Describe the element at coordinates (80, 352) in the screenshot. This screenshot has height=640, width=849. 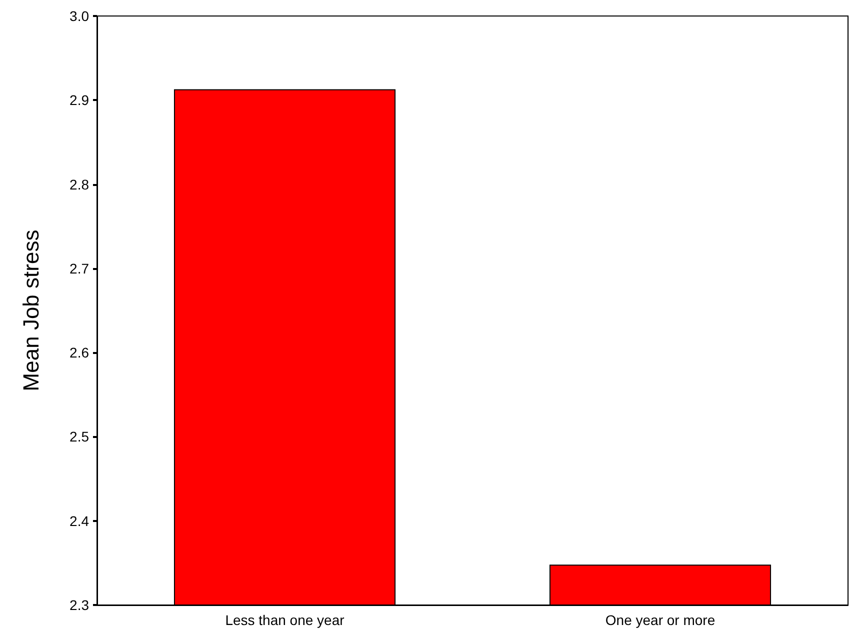
I see `y-tick-label: 2.6` at that location.